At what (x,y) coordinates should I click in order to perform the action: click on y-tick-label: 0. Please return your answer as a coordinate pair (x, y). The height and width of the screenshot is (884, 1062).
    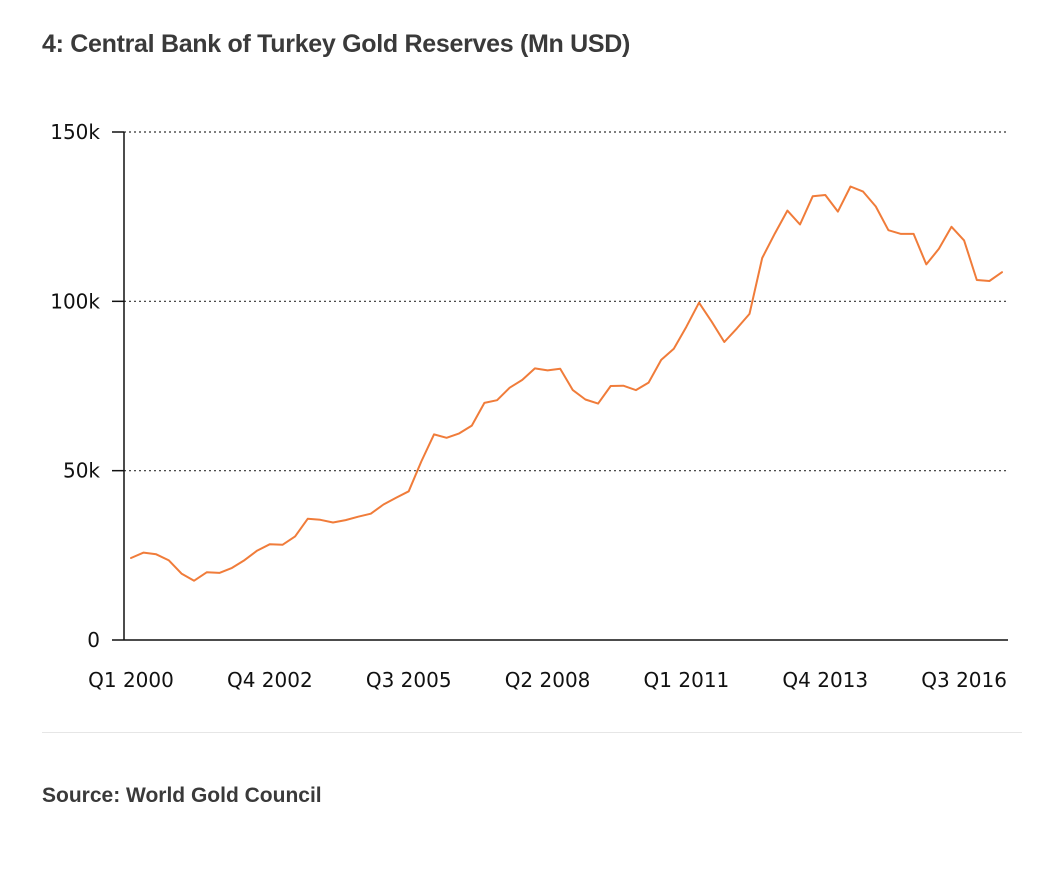
    Looking at the image, I should click on (93, 640).